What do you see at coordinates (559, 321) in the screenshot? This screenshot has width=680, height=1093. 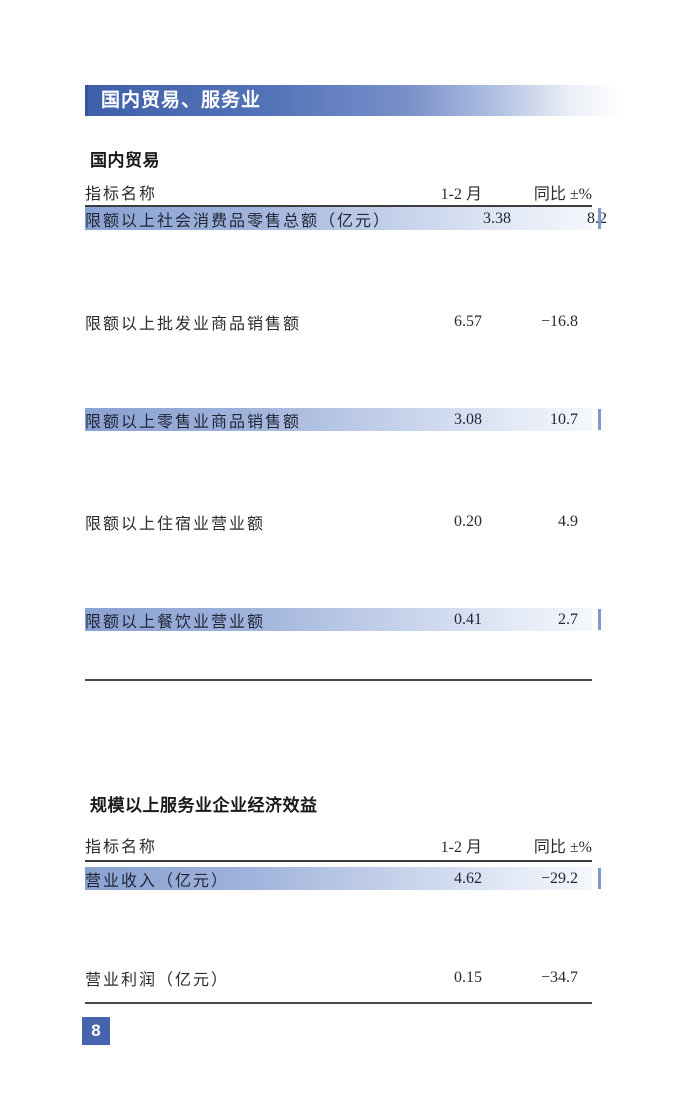 I see `row-yoy-value: −16.8` at bounding box center [559, 321].